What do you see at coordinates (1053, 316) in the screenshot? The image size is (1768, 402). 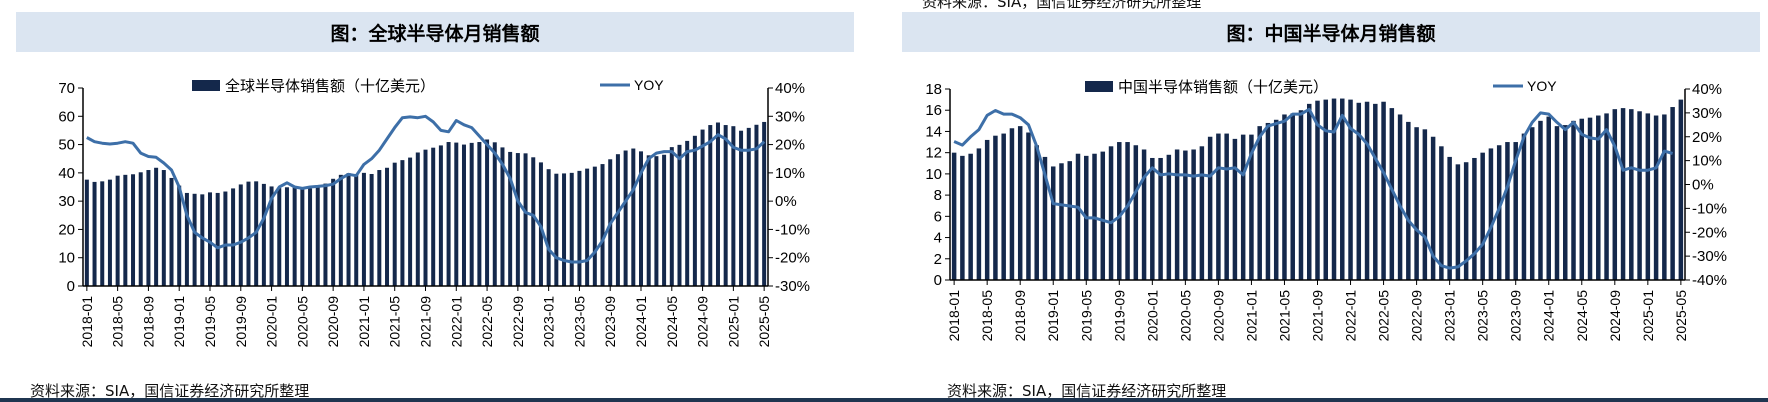 I see `x-tick-label: 2019-01` at bounding box center [1053, 316].